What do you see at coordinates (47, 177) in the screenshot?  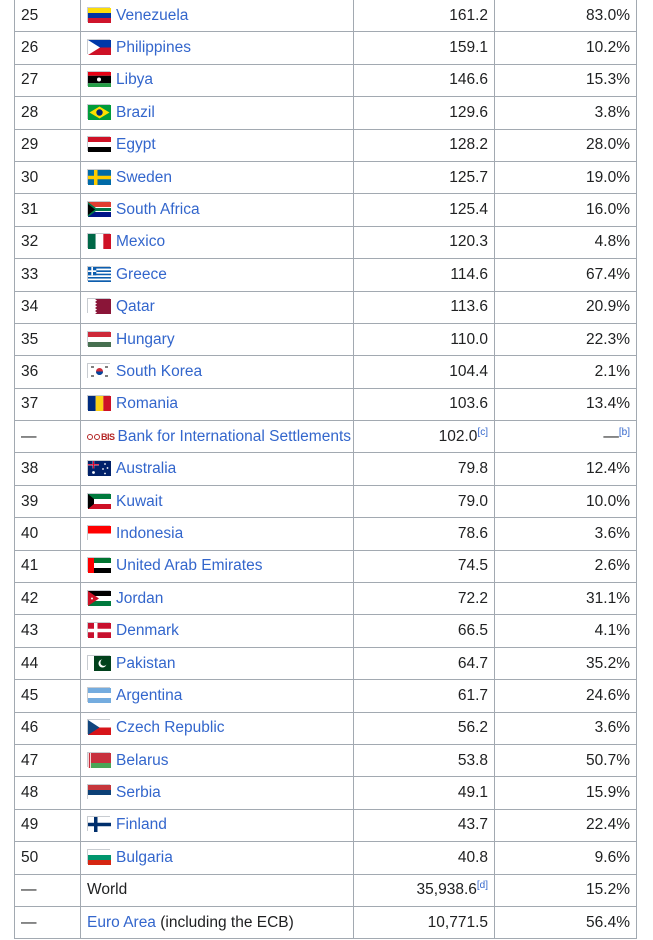 I see `rank-cell: 30` at bounding box center [47, 177].